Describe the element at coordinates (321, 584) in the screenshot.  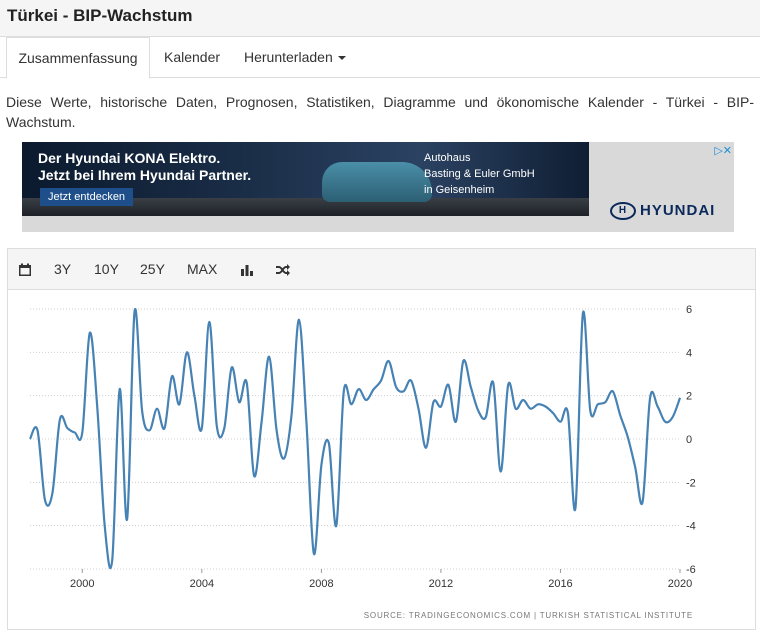
I see `x-tick-label: 2008` at that location.